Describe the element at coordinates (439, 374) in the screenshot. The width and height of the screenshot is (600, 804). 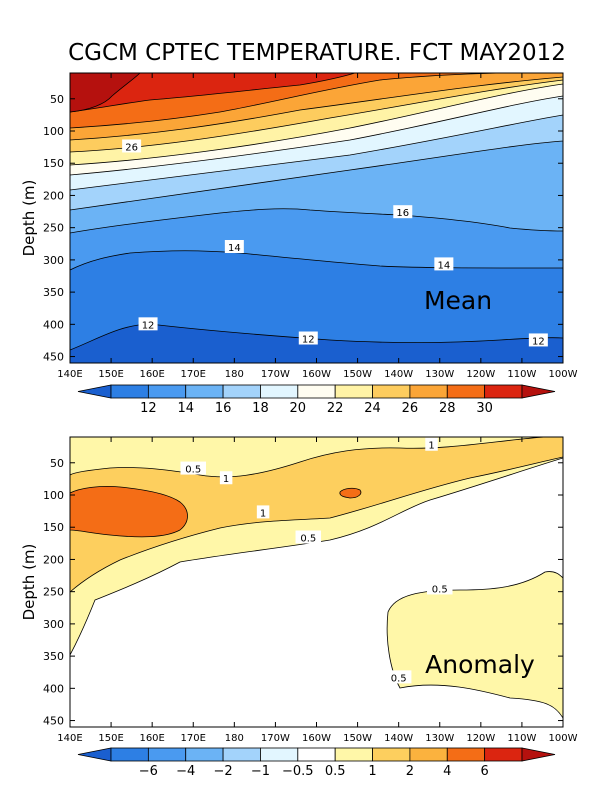
I see `x-tick-label: 130W` at that location.